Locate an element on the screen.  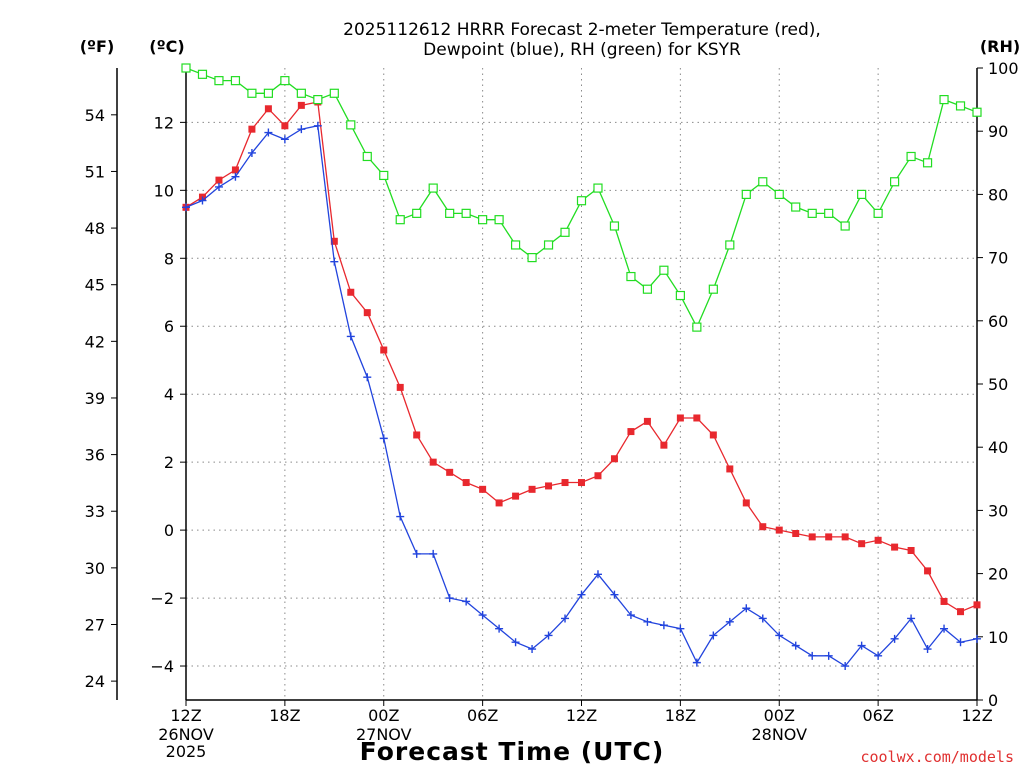
rh-tick-label: 40 is located at coordinates (998, 447).